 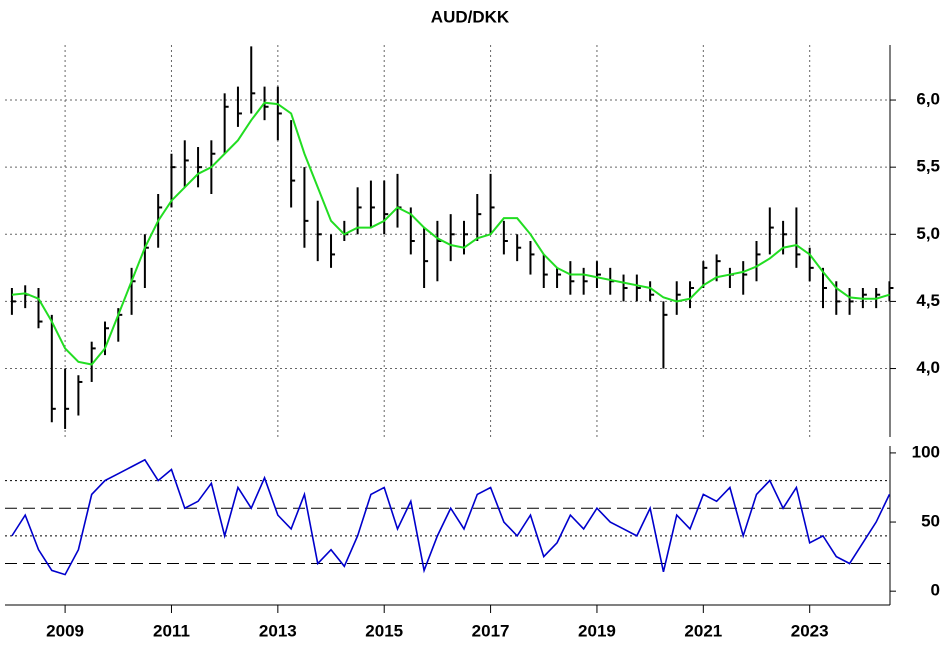 I want to click on y-tick-label: 5,5, so click(x=928, y=166).